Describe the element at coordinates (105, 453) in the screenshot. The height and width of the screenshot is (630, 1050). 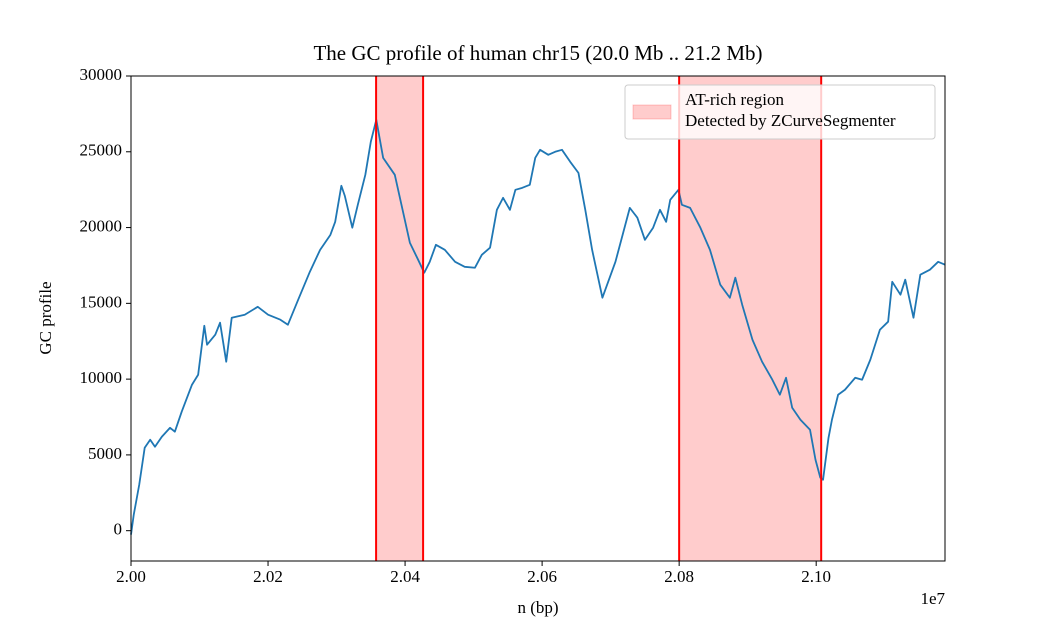
I see `y-tick-label: 5000` at that location.